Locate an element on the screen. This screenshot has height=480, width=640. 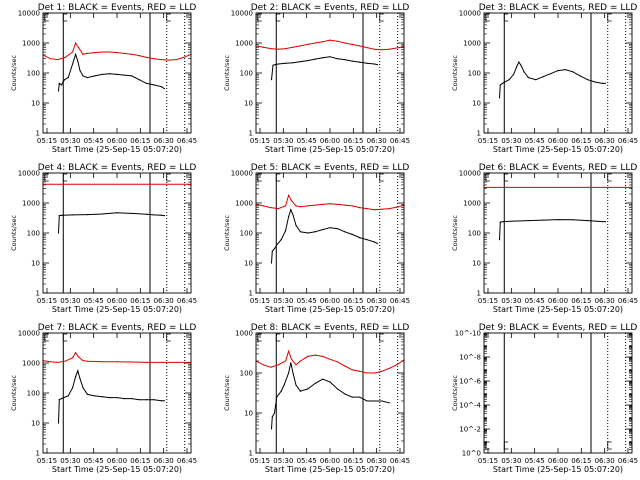
x-tick-label: 05:30 is located at coordinates (283, 141).